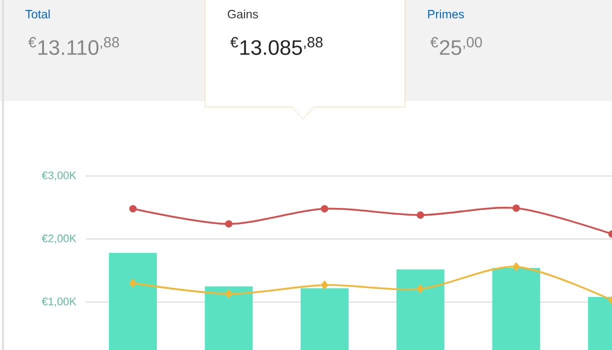 This screenshot has width=612, height=350. Describe the element at coordinates (73, 46) in the screenshot. I see `text: $^{€}$13.110$^{,88}$` at that location.